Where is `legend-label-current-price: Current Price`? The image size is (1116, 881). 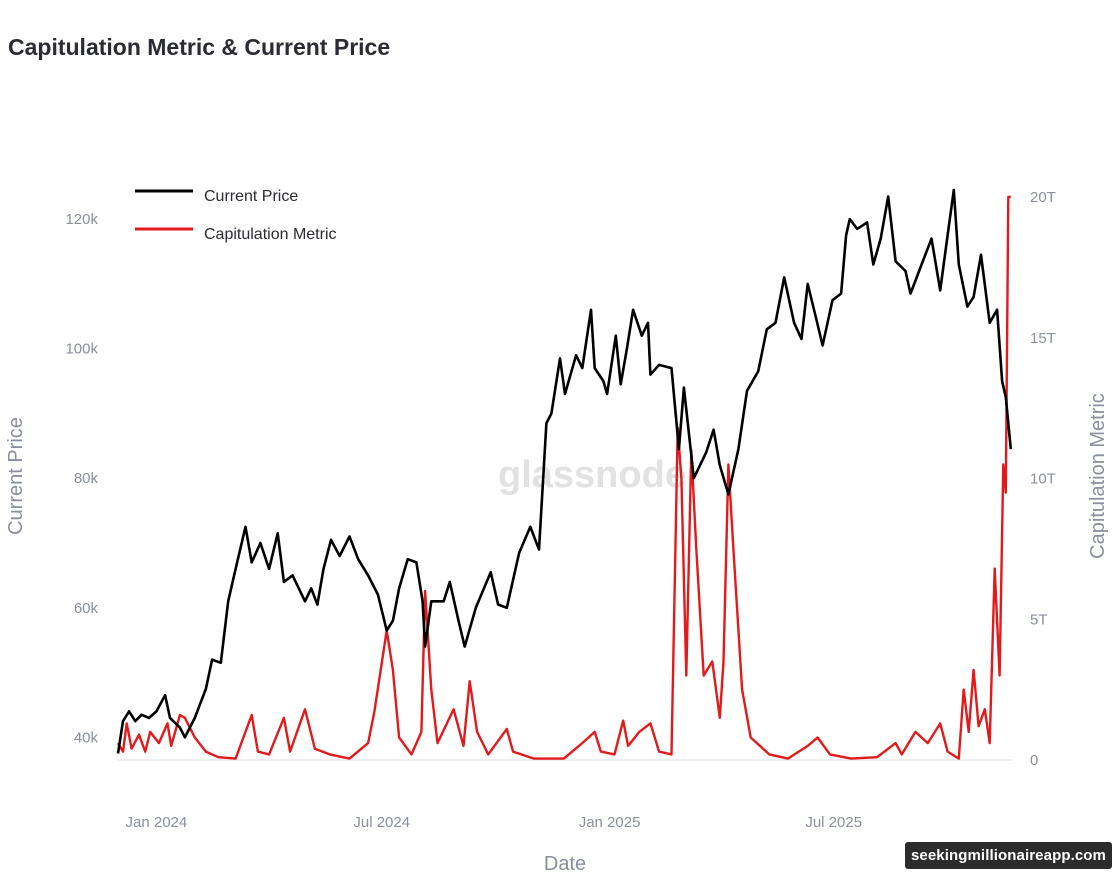 legend-label-current-price: Current Price is located at coordinates (251, 196).